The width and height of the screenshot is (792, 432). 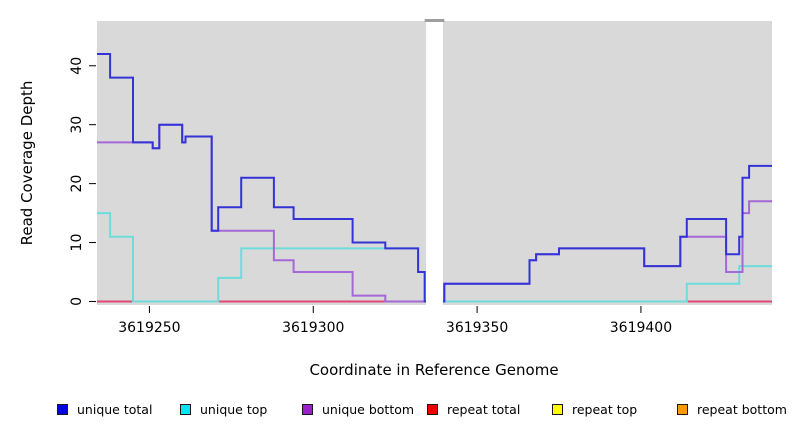 I want to click on legend-item-unique-top: unique top, so click(x=223, y=409).